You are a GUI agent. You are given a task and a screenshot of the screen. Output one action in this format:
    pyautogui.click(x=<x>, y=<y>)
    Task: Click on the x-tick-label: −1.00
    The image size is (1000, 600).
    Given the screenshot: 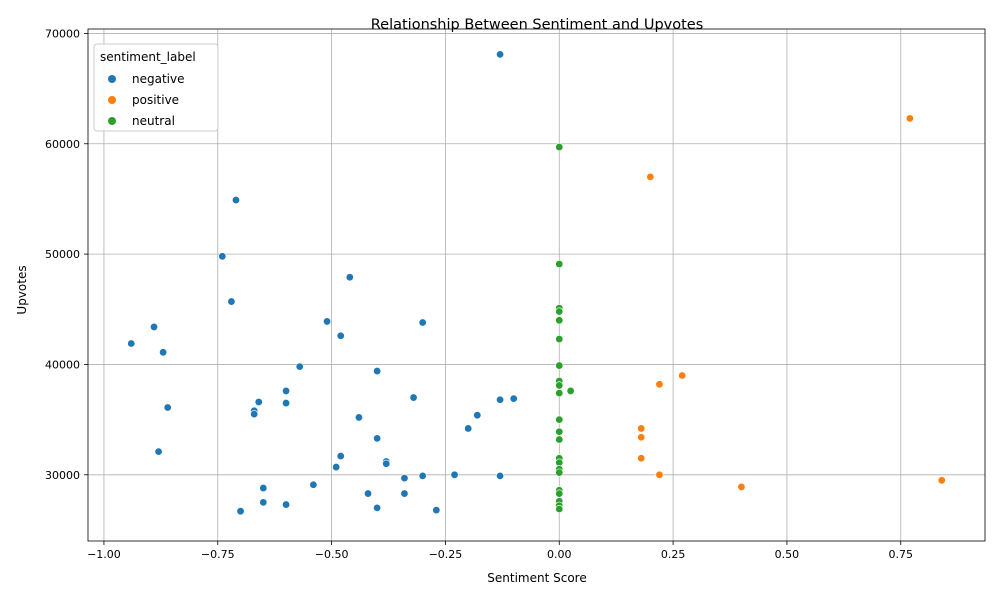 What is the action you would take?
    pyautogui.click(x=104, y=554)
    